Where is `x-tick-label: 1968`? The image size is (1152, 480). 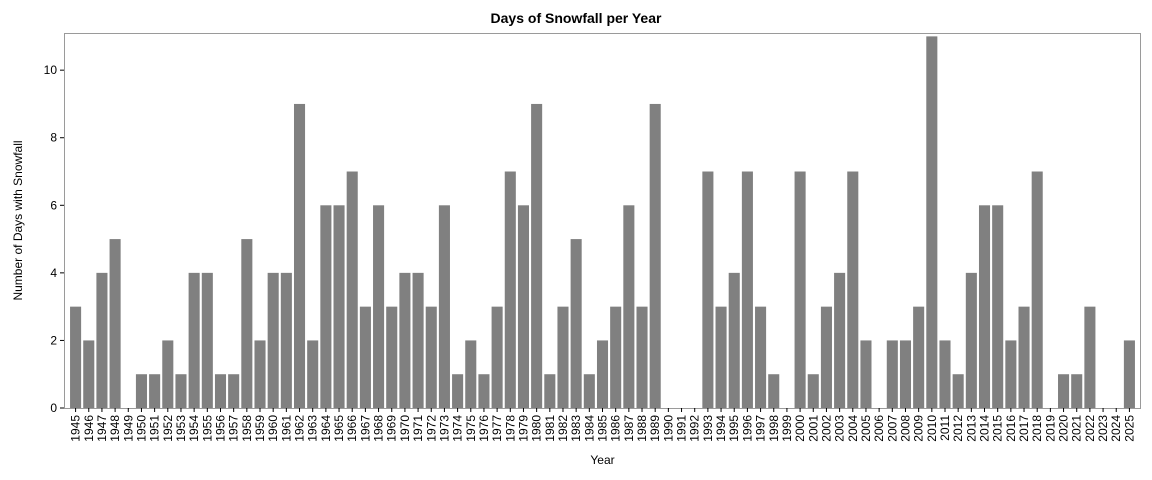 x-tick-label: 1968 is located at coordinates (379, 428).